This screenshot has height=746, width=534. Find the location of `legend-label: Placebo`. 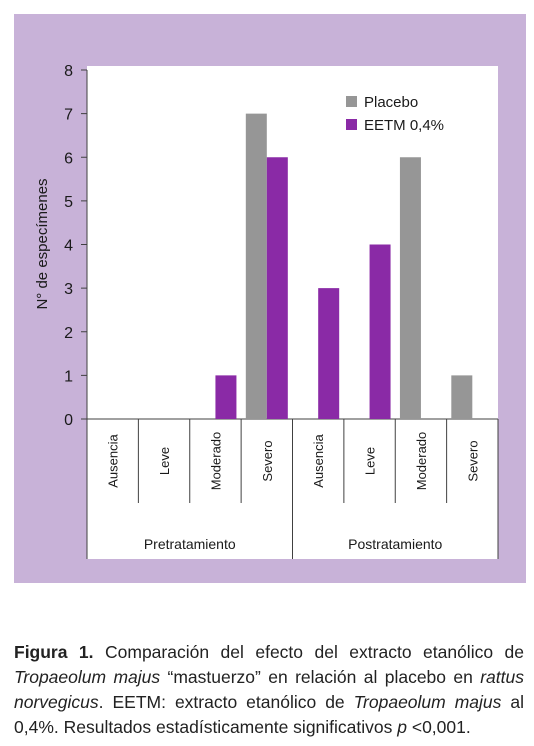

legend-label: Placebo is located at coordinates (391, 102).